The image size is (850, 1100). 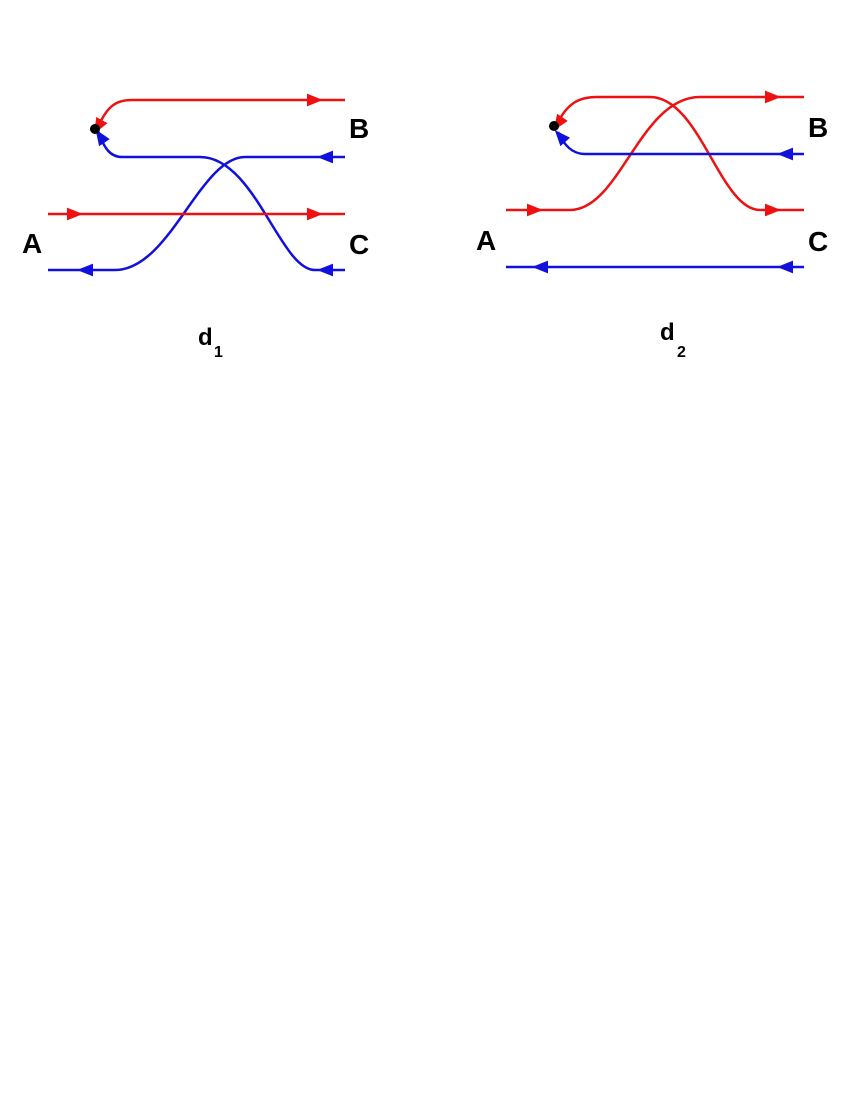 What do you see at coordinates (681, 352) in the screenshot?
I see `d2-subscript: 2` at bounding box center [681, 352].